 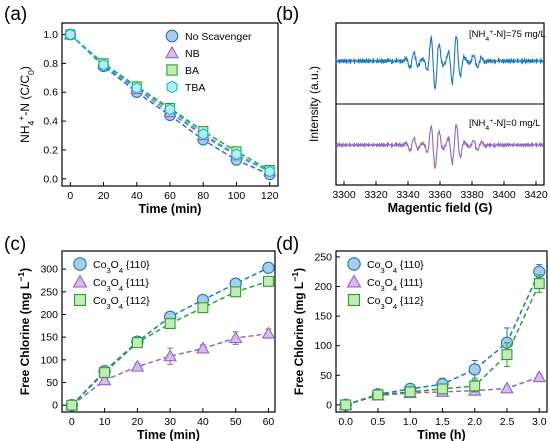 I want to click on y-tick-label: 0, so click(x=55, y=406).